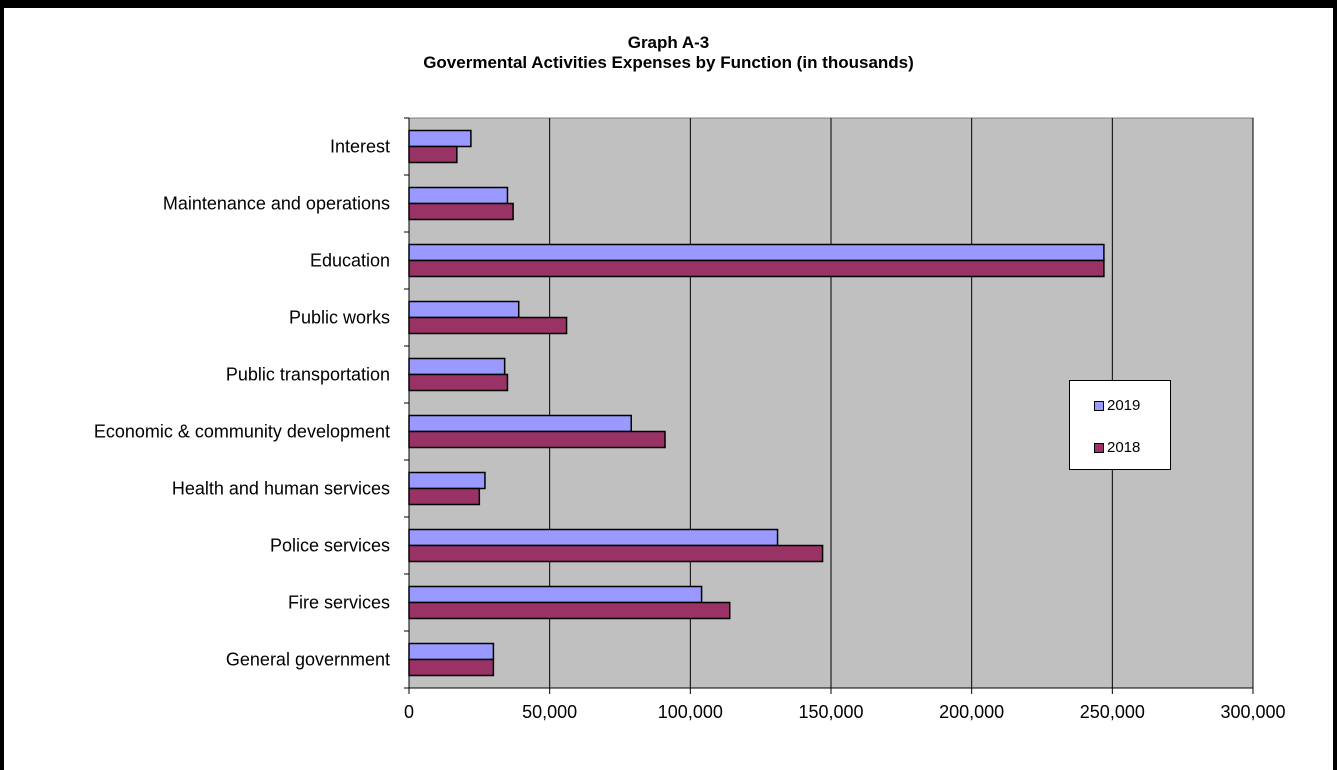 This screenshot has height=770, width=1337. What do you see at coordinates (830, 712) in the screenshot?
I see `x-tick-label: 150,000` at bounding box center [830, 712].